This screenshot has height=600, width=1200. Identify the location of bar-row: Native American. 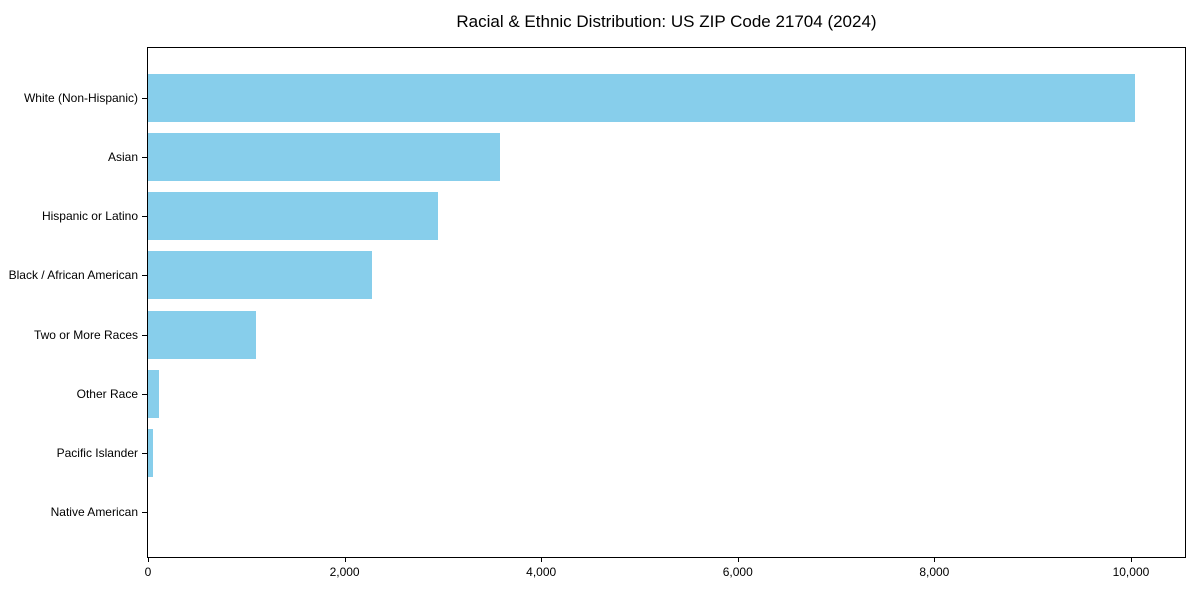
(618, 512).